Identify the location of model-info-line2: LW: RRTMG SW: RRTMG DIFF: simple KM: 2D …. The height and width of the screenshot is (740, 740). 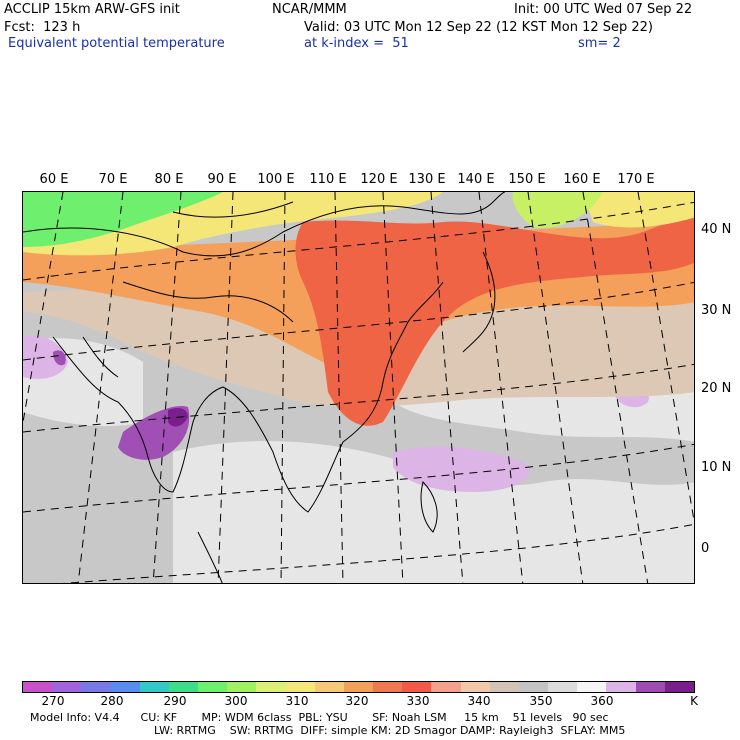
(390, 730).